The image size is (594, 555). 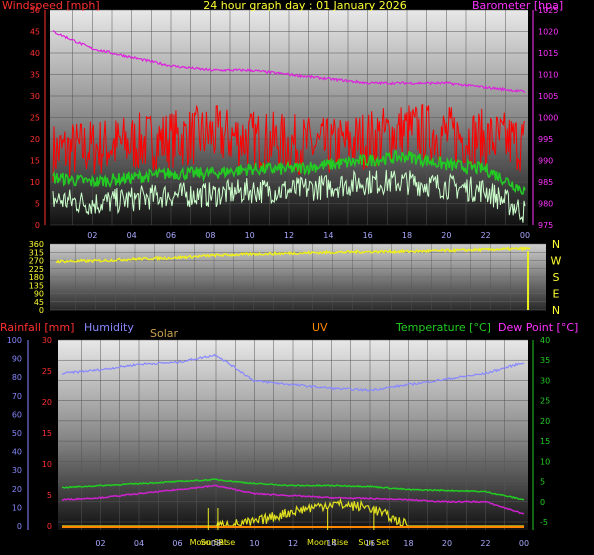 What do you see at coordinates (47, 433) in the screenshot?
I see `rain-tick-label: 15` at bounding box center [47, 433].